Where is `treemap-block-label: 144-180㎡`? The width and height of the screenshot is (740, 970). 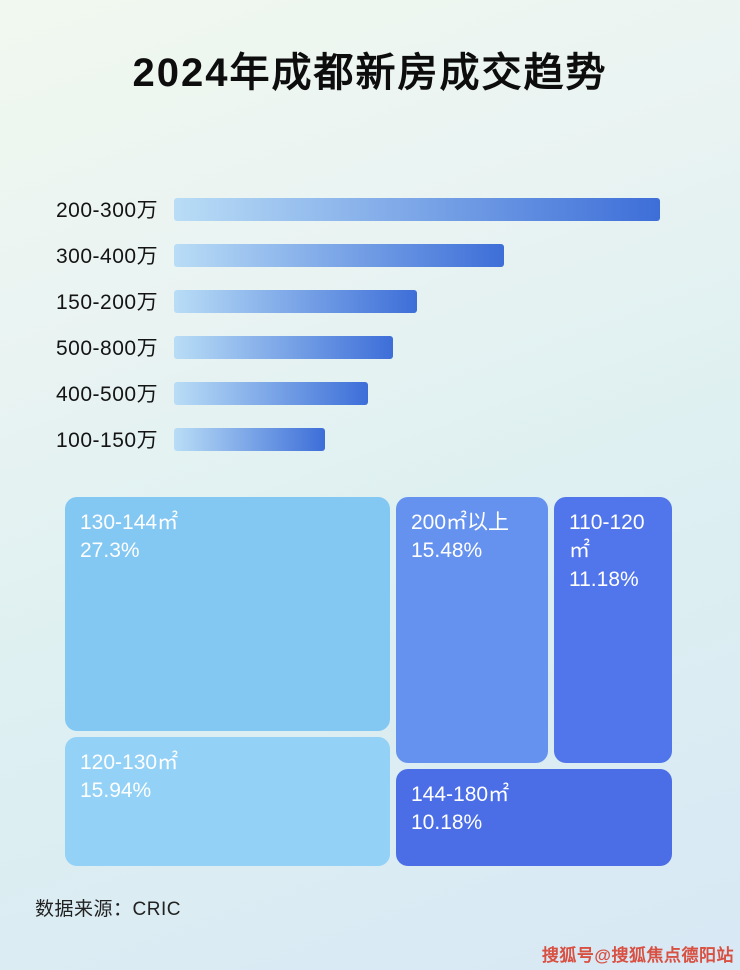
treemap-block-label: 144-180㎡ is located at coordinates (460, 794).